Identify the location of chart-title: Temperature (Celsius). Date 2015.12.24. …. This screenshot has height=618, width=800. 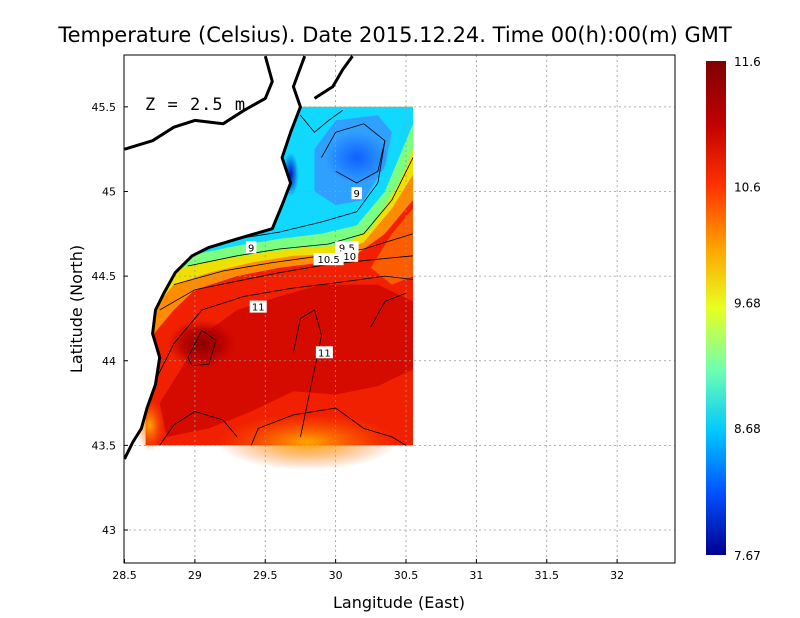
(394, 35).